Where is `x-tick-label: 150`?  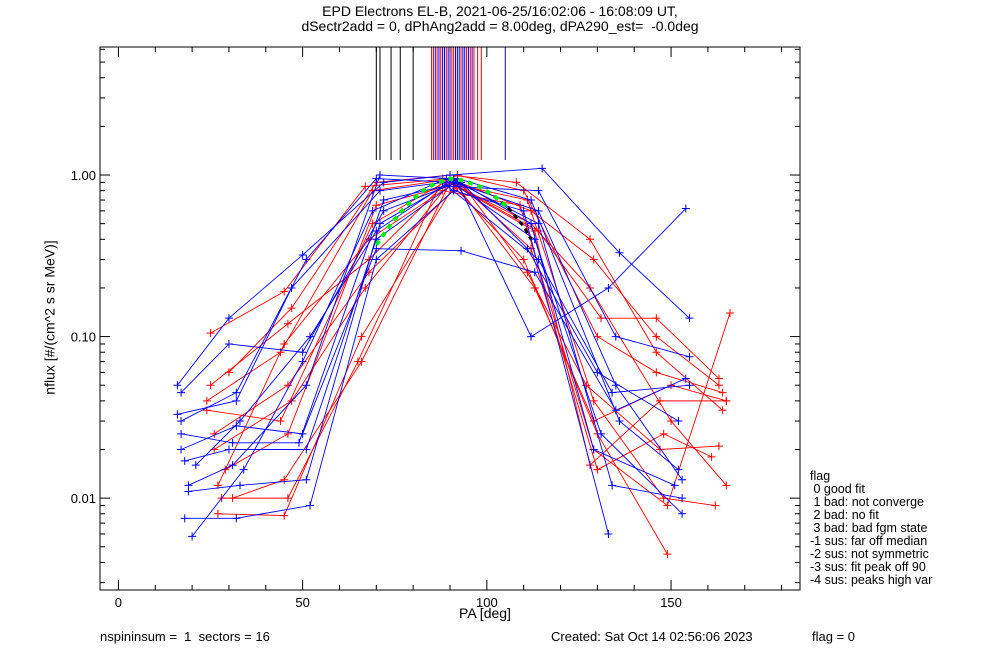
x-tick-label: 150 is located at coordinates (671, 602).